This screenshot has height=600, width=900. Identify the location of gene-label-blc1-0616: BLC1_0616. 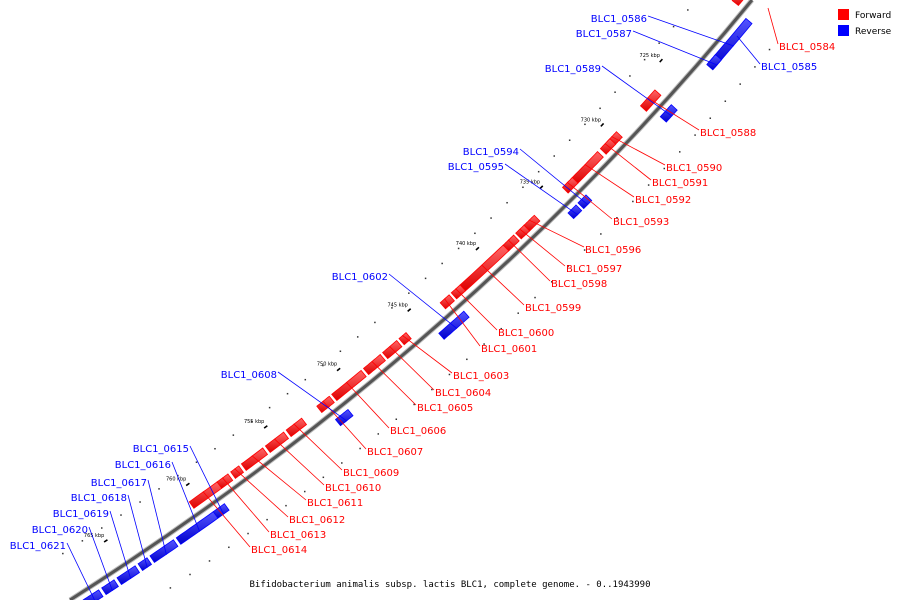
(143, 465).